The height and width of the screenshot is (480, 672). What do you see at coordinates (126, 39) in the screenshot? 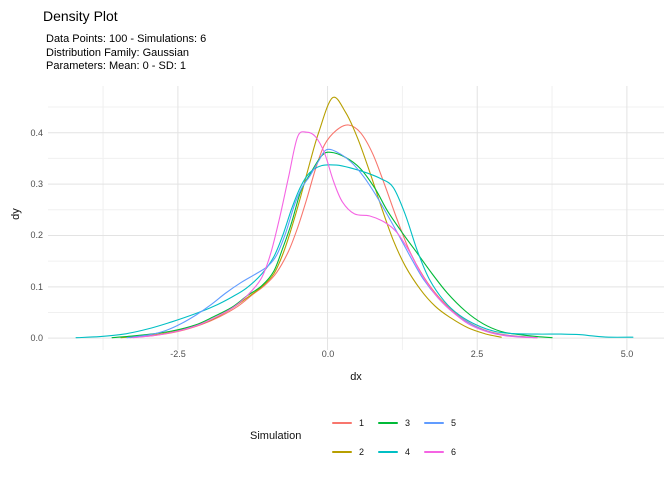
I see `subtitle-line: Data Points: 100 - Simulations: 6` at bounding box center [126, 39].